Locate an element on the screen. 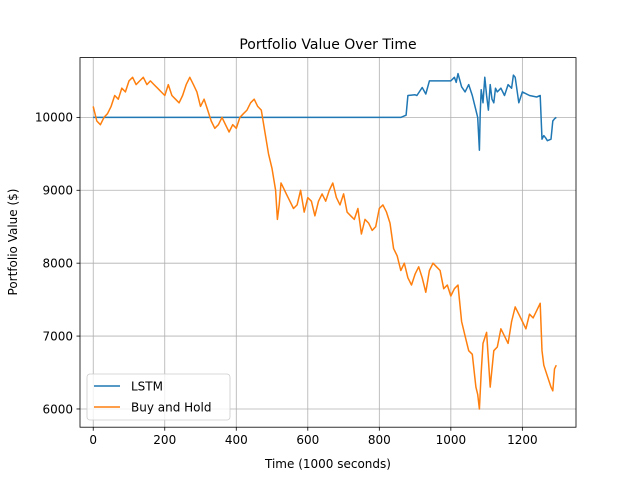 Image resolution: width=640 pixels, height=480 pixels. chart-title: Portfolio Value Over Time is located at coordinates (327, 45).